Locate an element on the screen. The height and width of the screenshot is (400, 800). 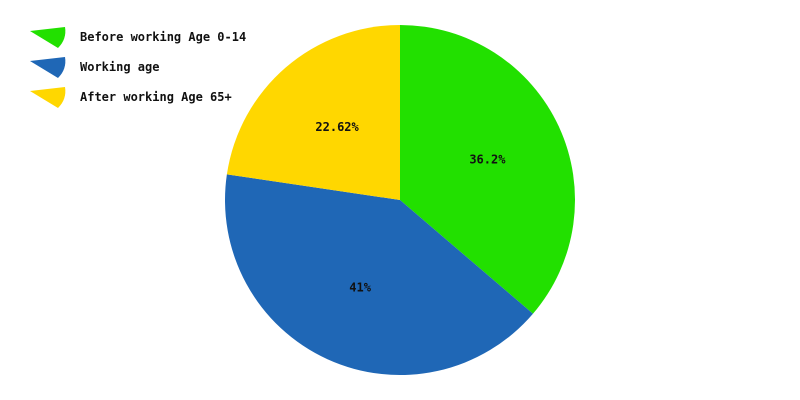
pie-labels: 36.2% 41% 22.62% is located at coordinates (410, 207).